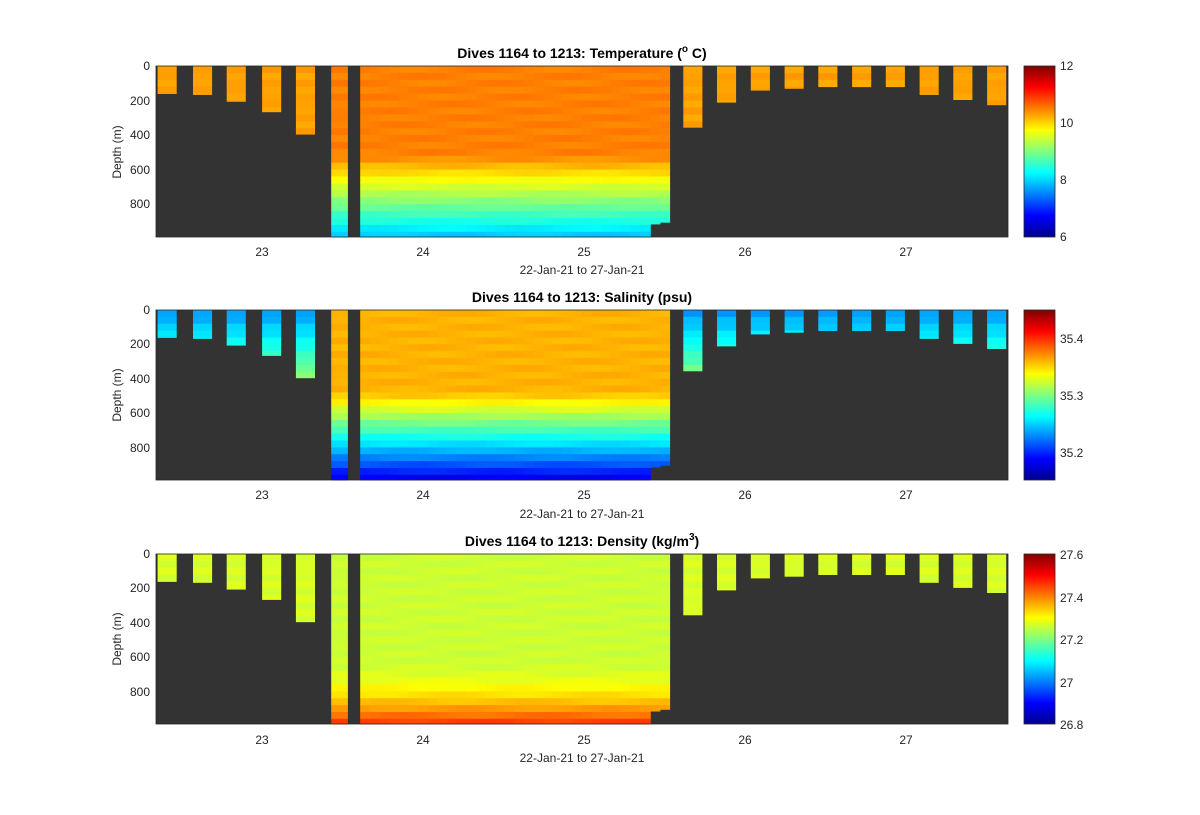 The height and width of the screenshot is (815, 1200). What do you see at coordinates (1067, 66) in the screenshot?
I see `colorbar-tick-label: 12` at bounding box center [1067, 66].